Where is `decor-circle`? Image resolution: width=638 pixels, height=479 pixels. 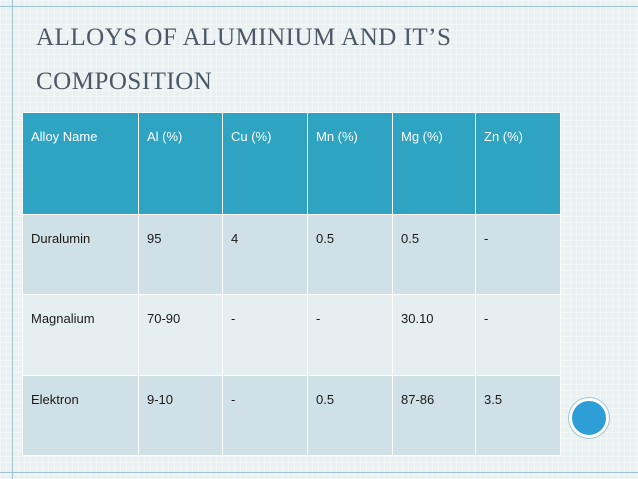
decor-circle is located at coordinates (589, 418).